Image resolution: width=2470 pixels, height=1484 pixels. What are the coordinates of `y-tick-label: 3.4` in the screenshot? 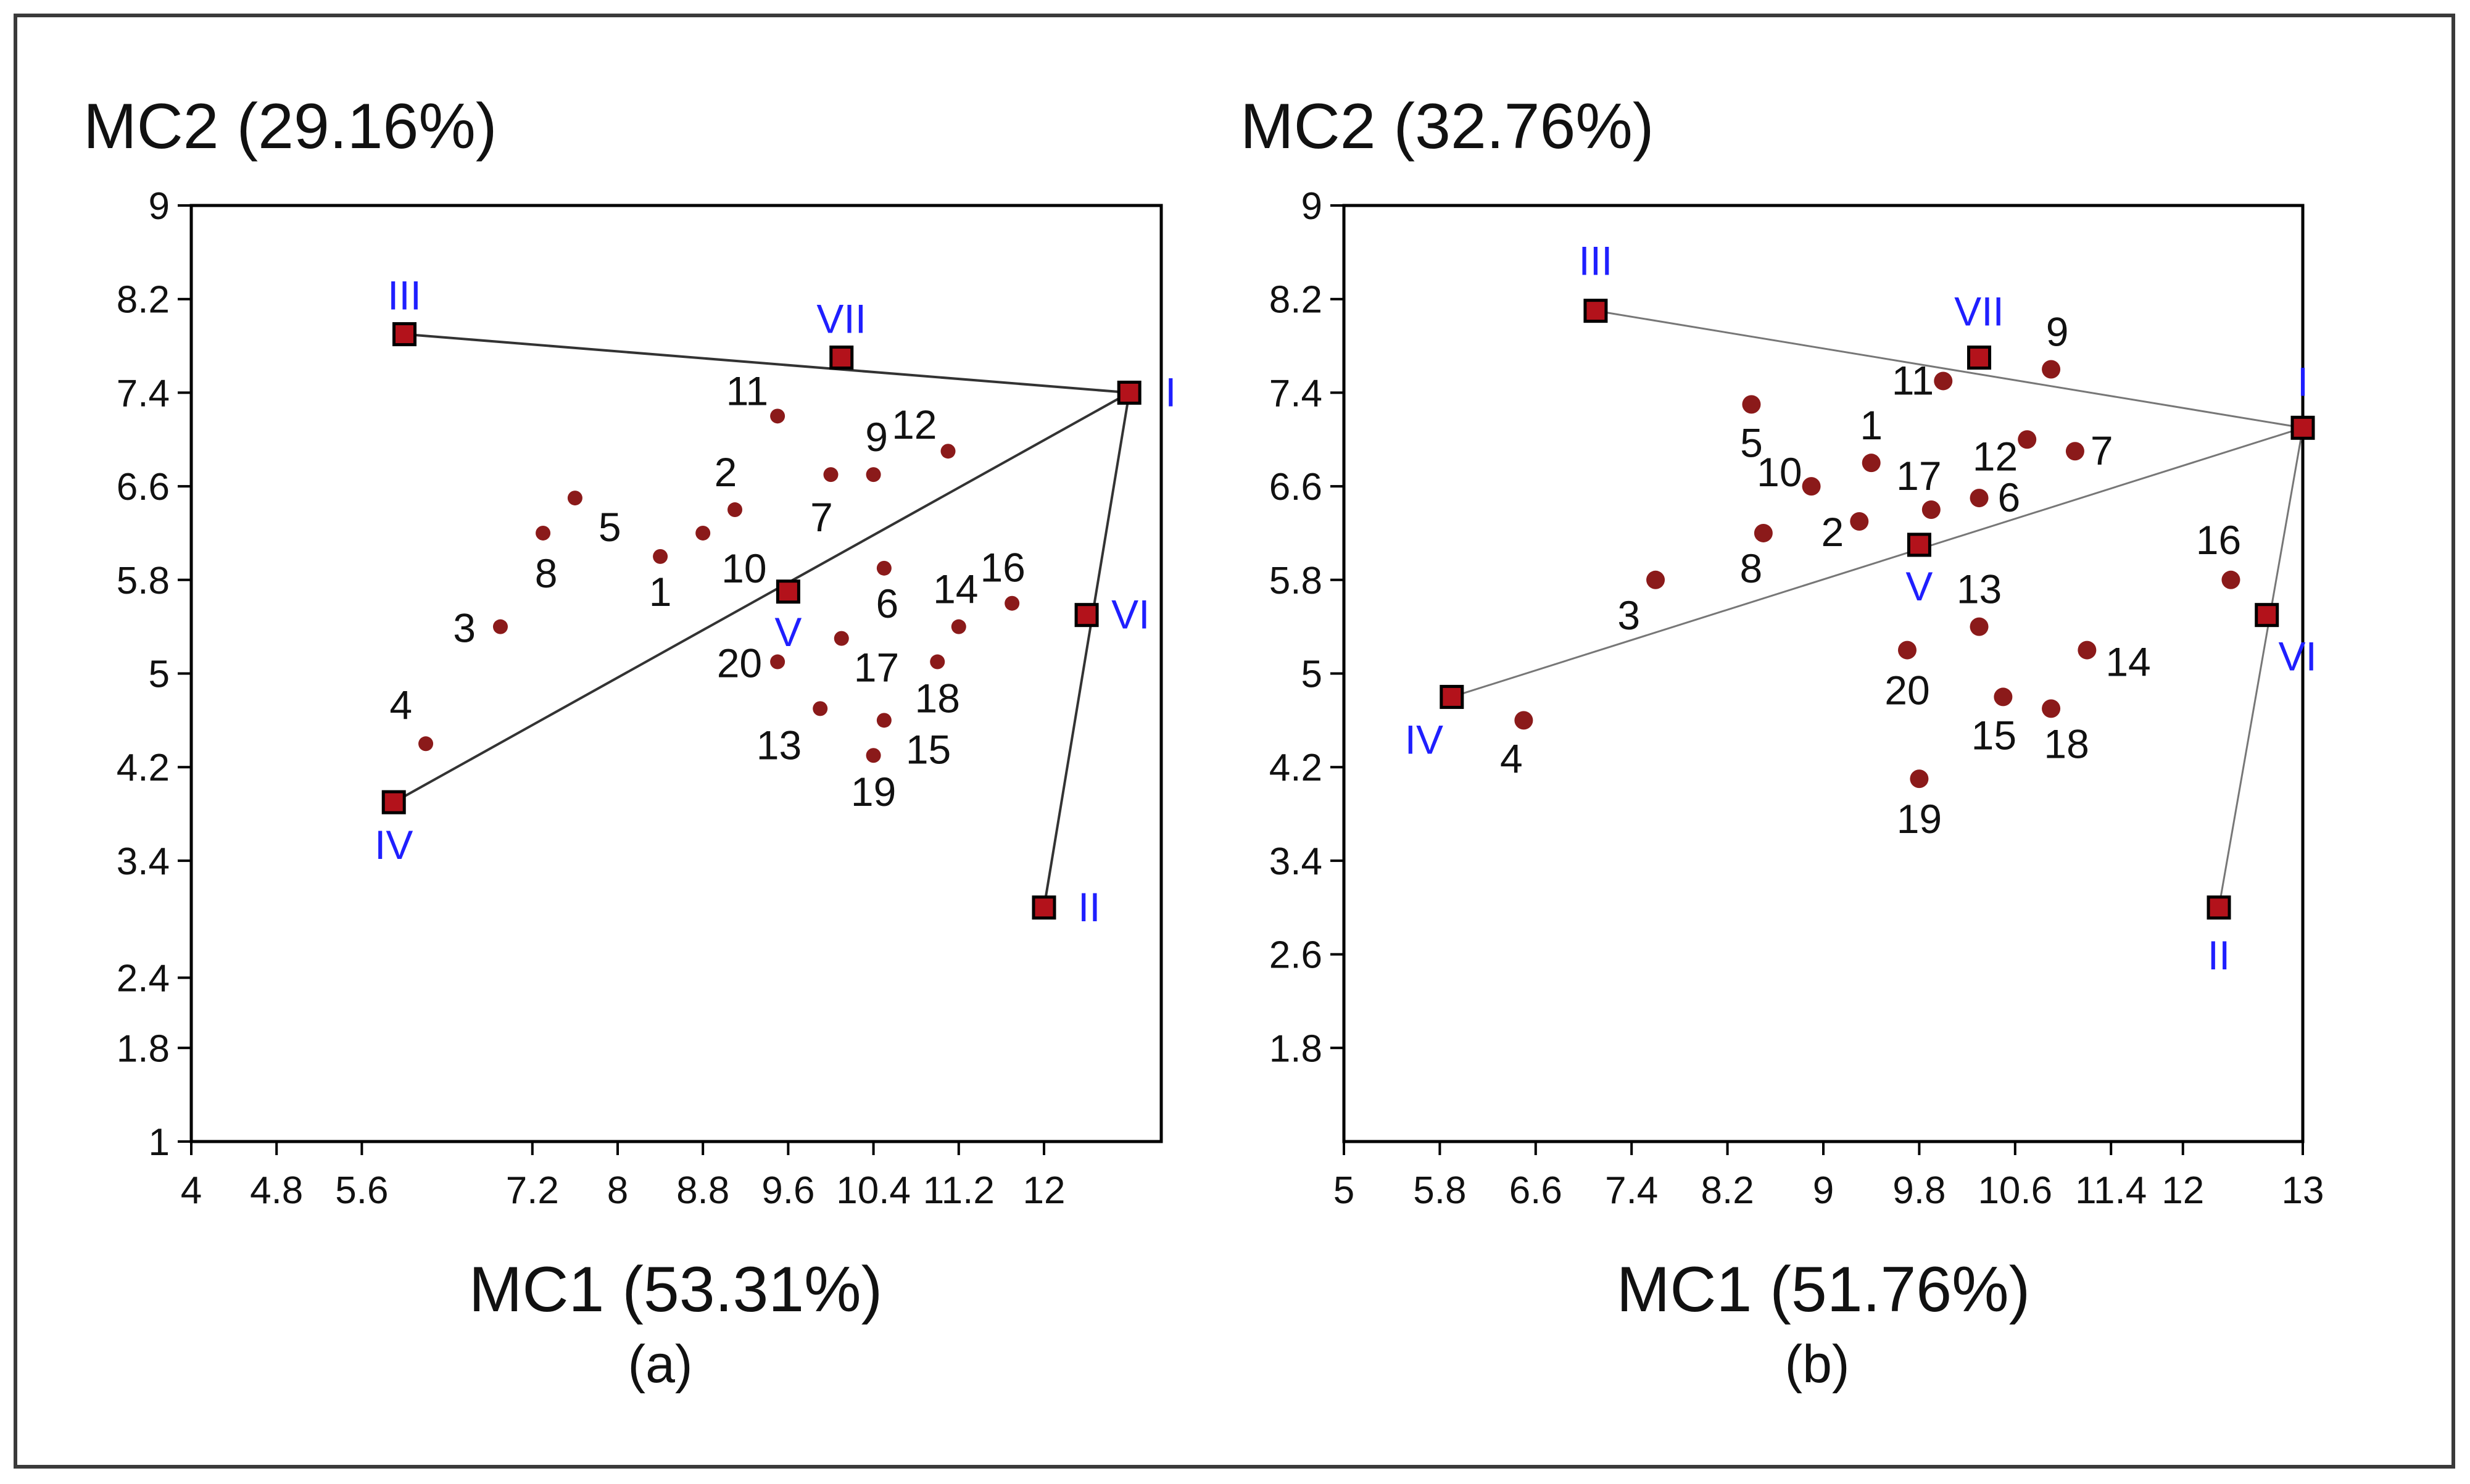 It's located at (1296, 861).